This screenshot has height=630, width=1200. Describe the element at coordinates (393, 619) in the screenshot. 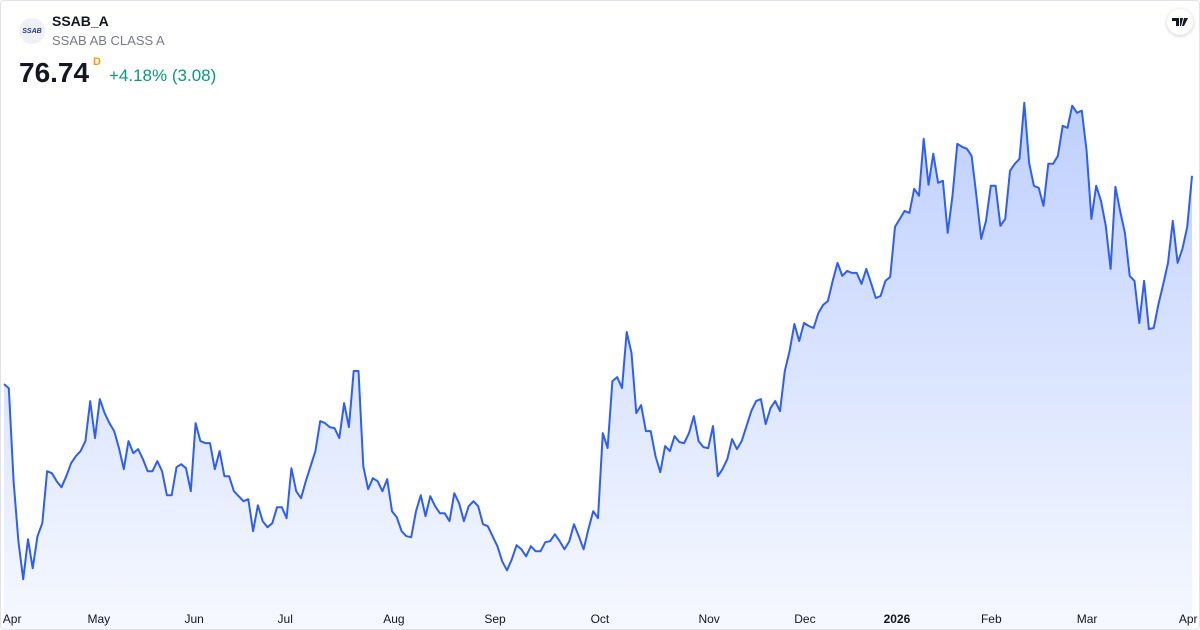

I see `x-tick-label: Aug` at that location.